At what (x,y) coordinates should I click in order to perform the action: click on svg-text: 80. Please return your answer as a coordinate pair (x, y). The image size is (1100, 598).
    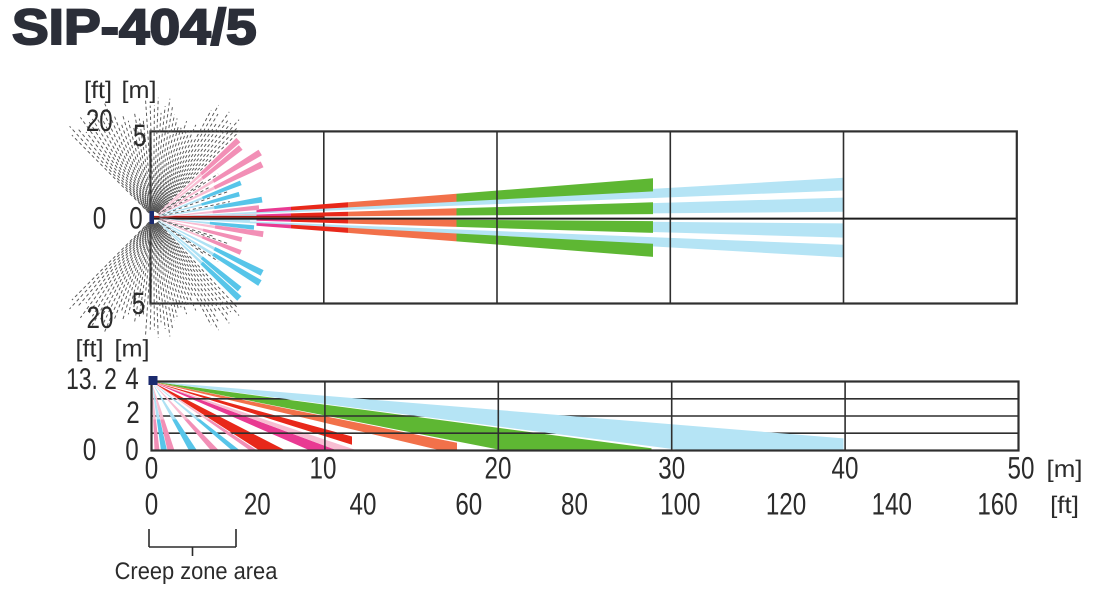
    Looking at the image, I should click on (574, 504).